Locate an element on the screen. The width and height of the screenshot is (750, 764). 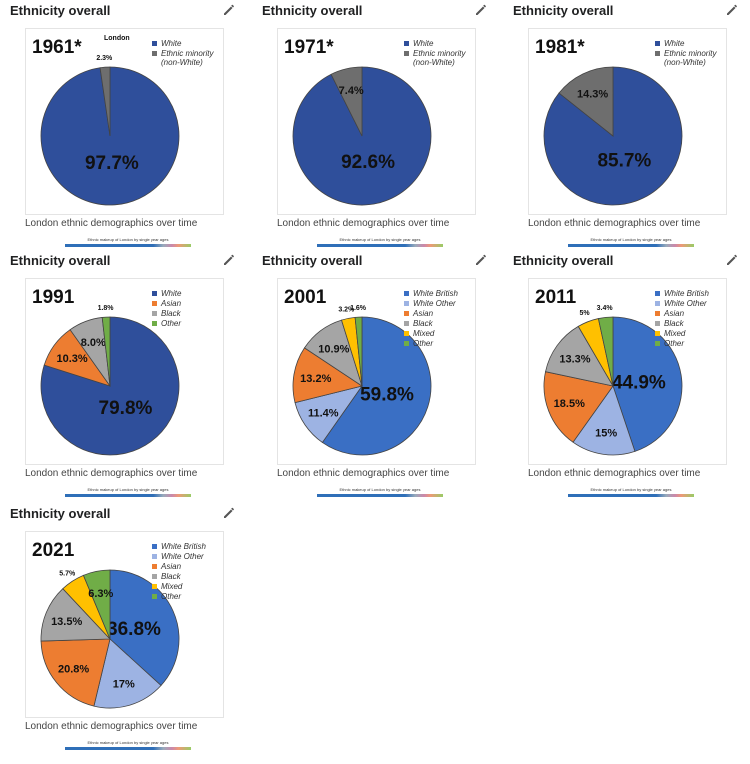
chart-title: 1991 is located at coordinates (53, 297).